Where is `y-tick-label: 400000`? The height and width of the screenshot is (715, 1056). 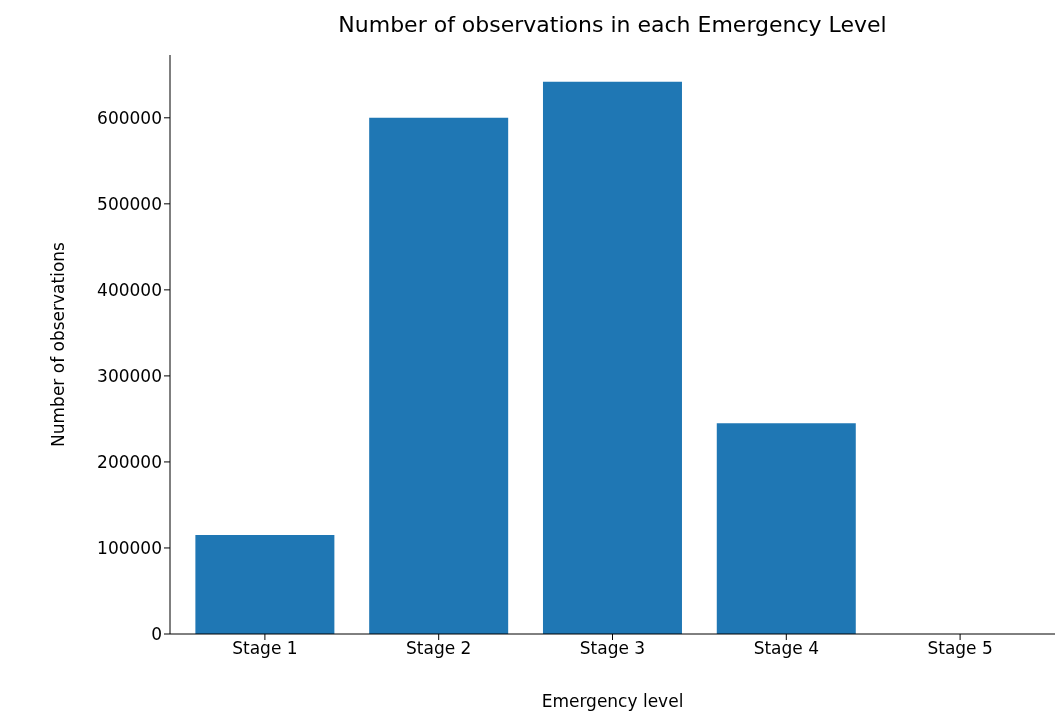
y-tick-label: 400000 is located at coordinates (129, 289).